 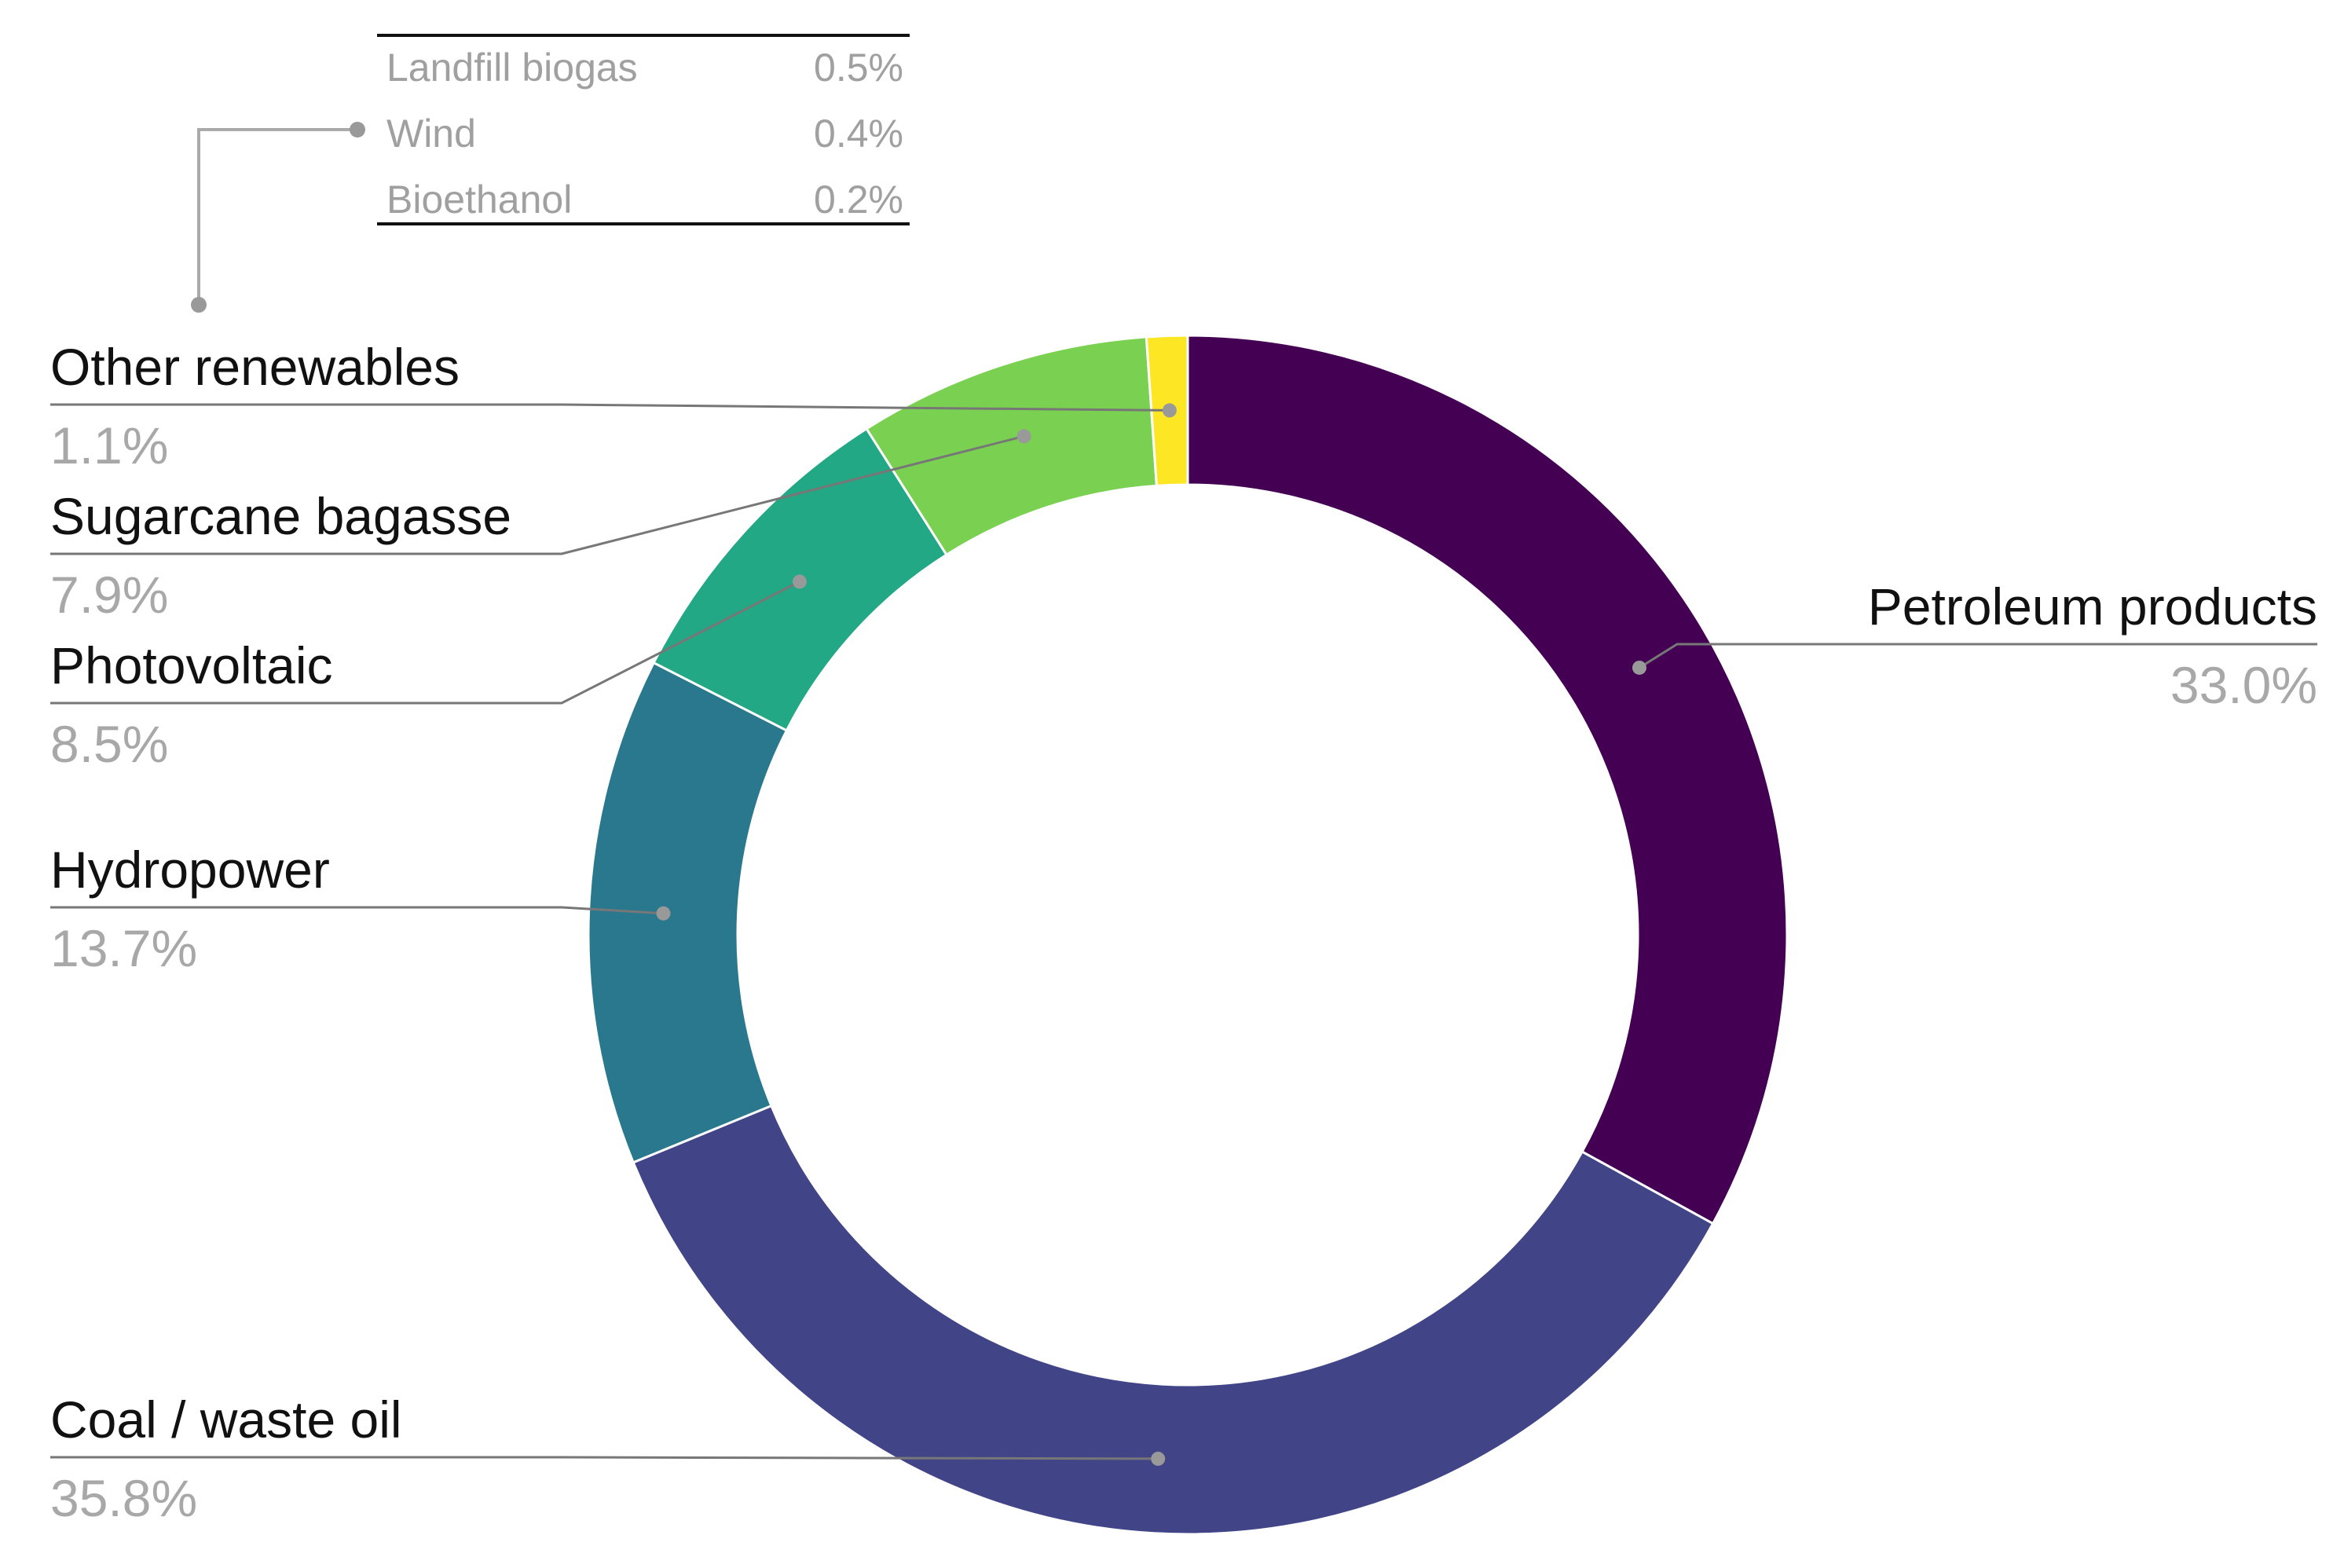 What do you see at coordinates (688, 913) in the screenshot?
I see `slice-hydropower` at bounding box center [688, 913].